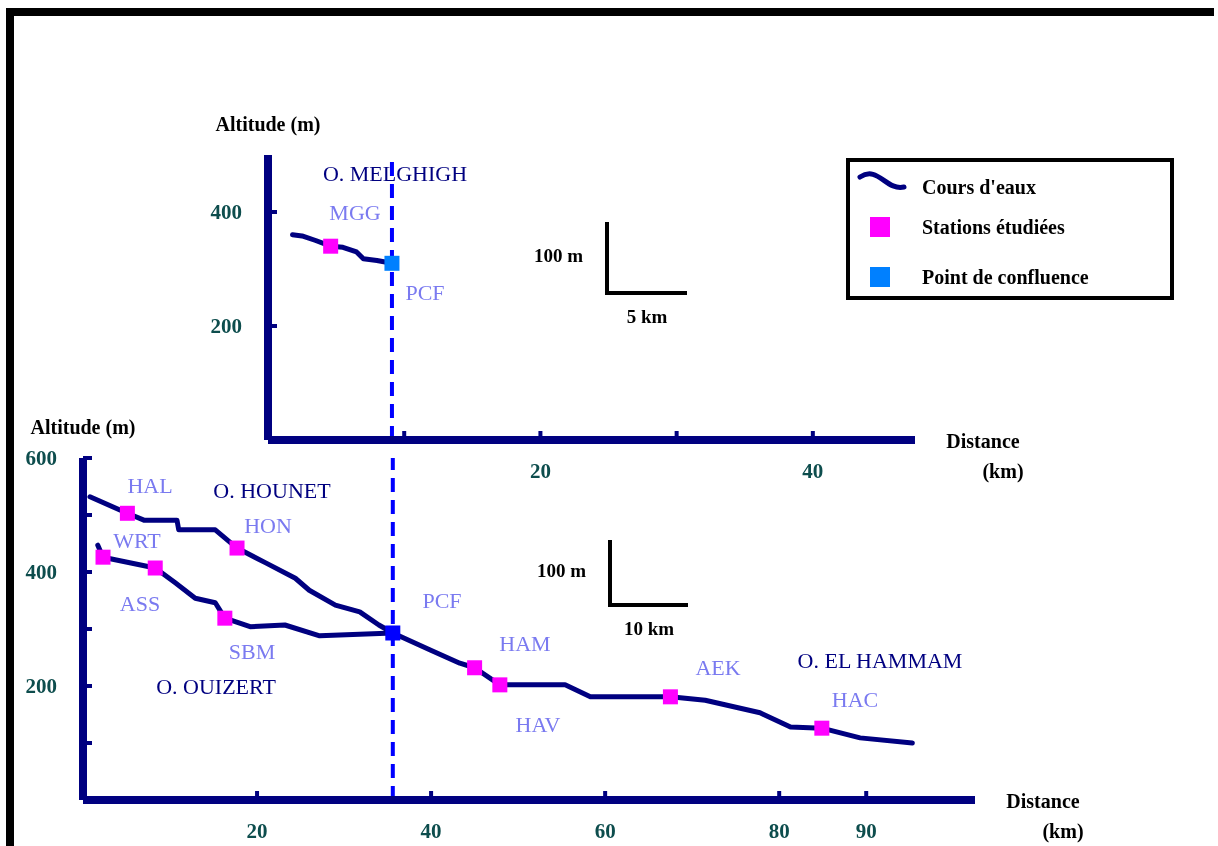 The width and height of the screenshot is (1218, 846). Describe the element at coordinates (605, 831) in the screenshot. I see `x-tick-label: 60` at that location.